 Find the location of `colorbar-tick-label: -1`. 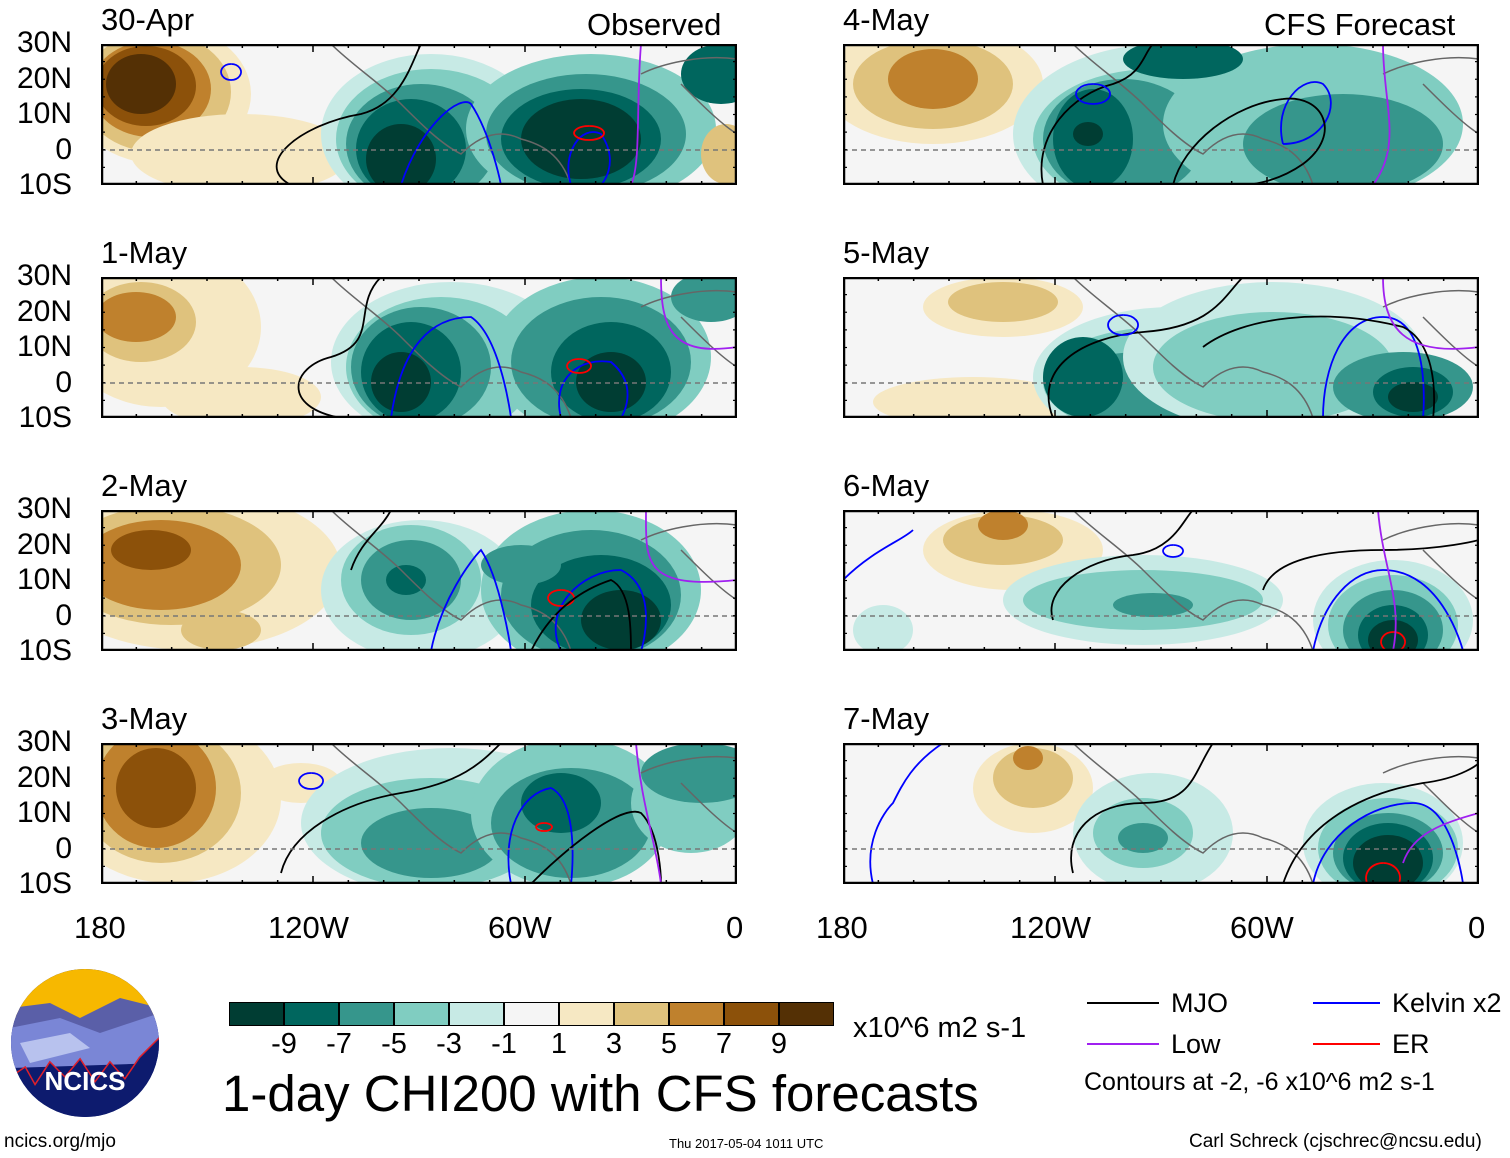

colorbar-tick-label: -1 is located at coordinates (504, 1044).